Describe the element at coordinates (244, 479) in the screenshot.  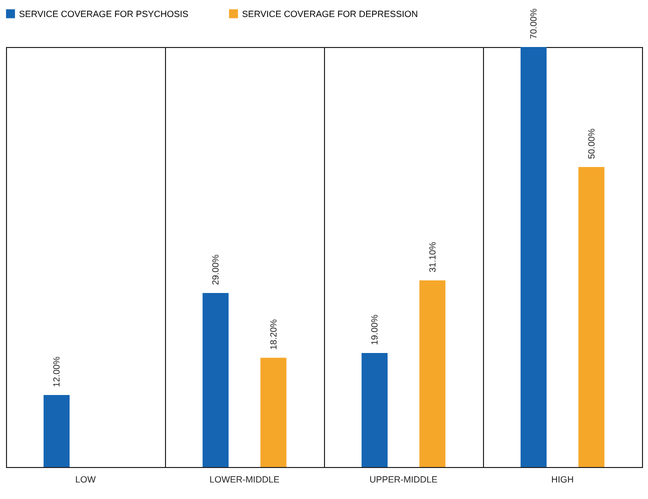
I see `x-tick-label: LOWER-MIDDLE` at that location.